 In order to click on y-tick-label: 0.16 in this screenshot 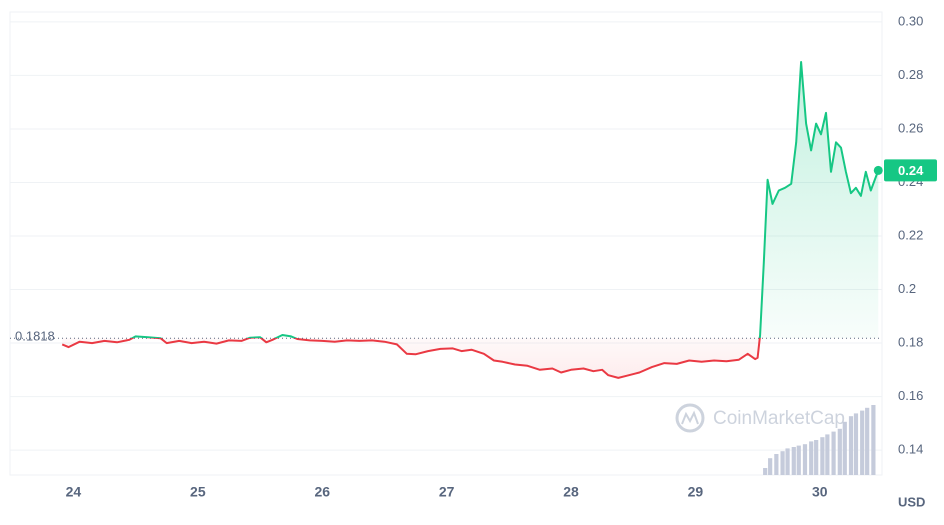, I will do `click(910, 395)`.